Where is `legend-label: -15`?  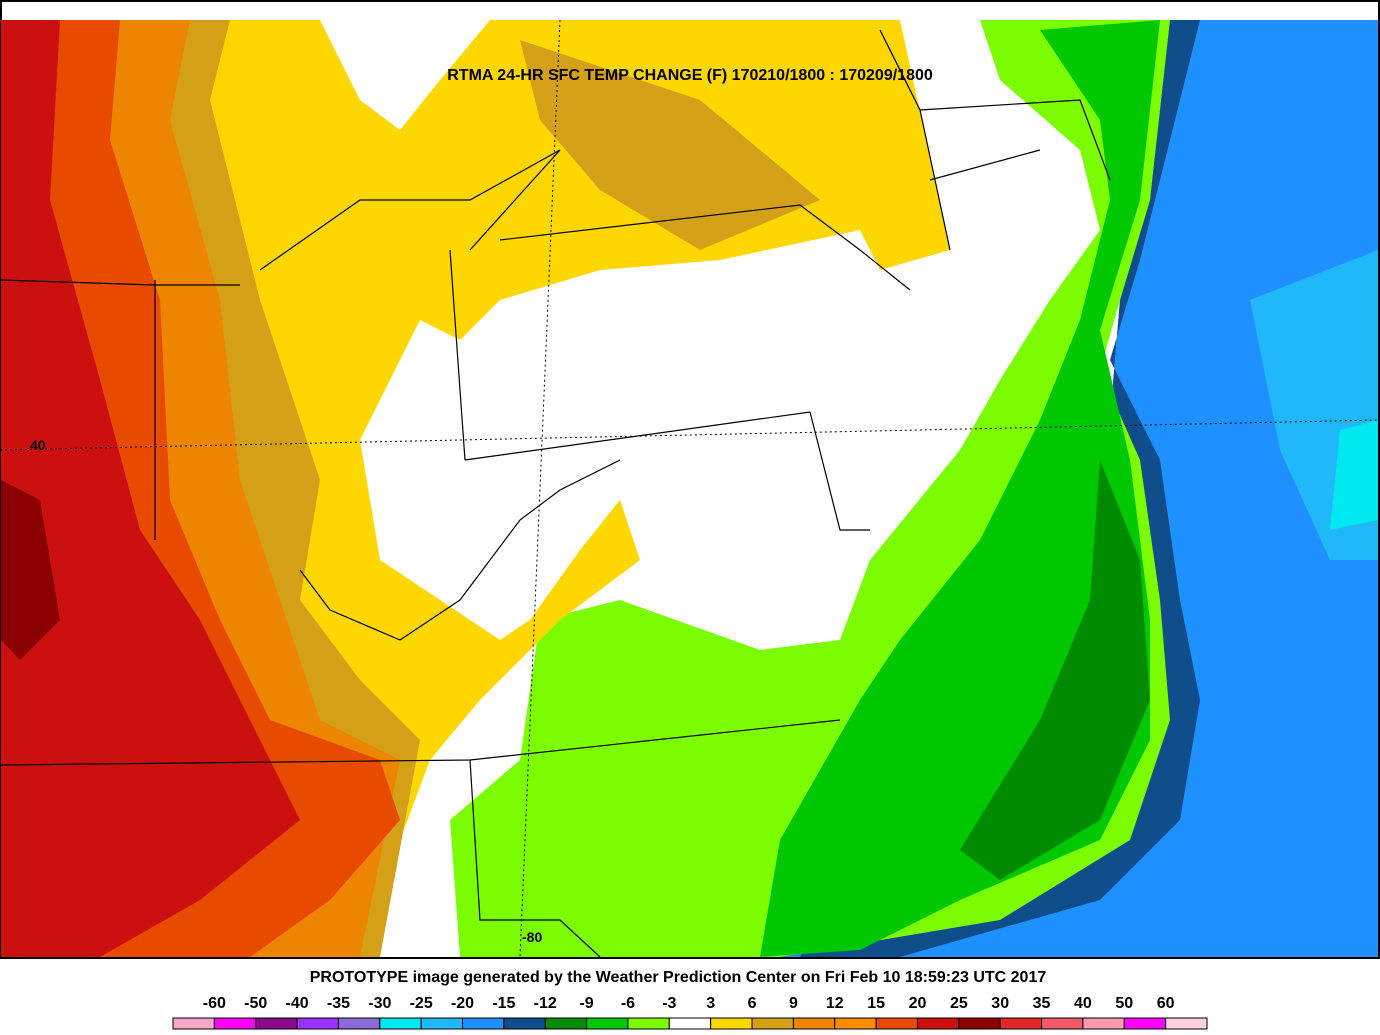 legend-label: -15 is located at coordinates (503, 1003).